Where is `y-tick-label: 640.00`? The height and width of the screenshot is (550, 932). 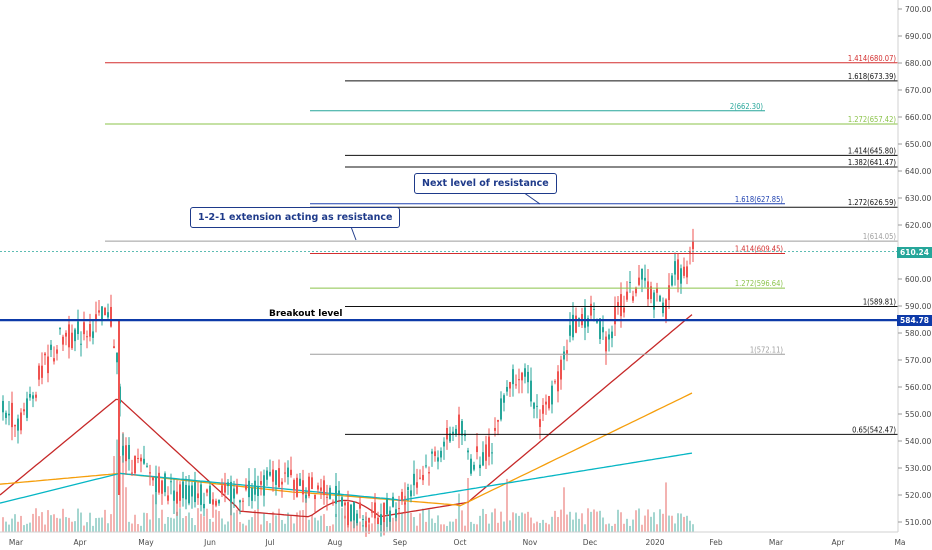 y-tick-label: 640.00 is located at coordinates (918, 171).